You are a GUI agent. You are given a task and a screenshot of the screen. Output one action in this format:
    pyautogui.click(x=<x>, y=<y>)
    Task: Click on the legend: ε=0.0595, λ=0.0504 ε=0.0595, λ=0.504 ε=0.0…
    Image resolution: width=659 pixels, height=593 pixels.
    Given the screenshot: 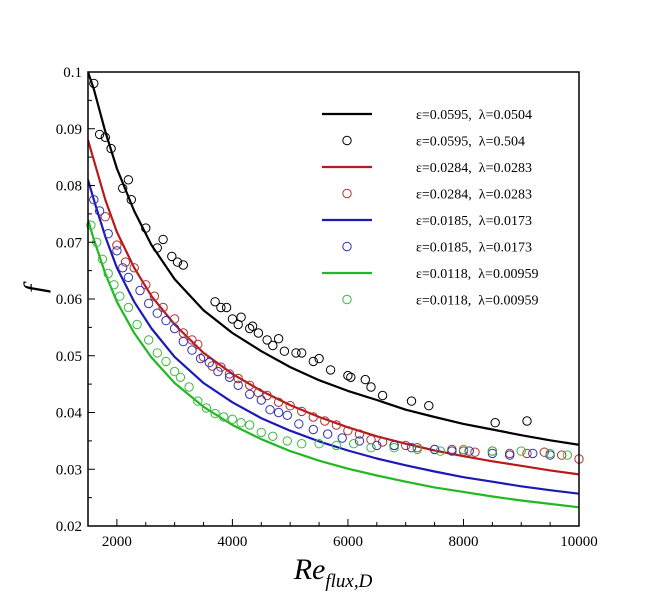 What is the action you would take?
    pyautogui.click(x=430, y=208)
    